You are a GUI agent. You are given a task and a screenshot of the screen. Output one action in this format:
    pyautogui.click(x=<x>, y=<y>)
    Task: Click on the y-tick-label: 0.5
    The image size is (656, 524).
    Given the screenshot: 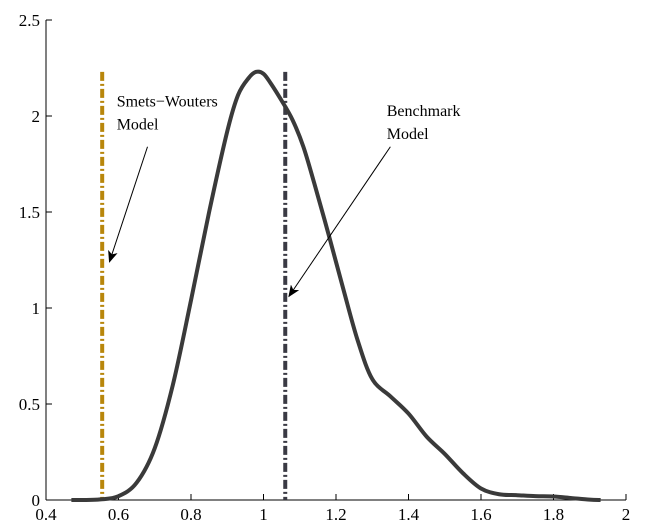 What is the action you would take?
    pyautogui.click(x=29, y=404)
    